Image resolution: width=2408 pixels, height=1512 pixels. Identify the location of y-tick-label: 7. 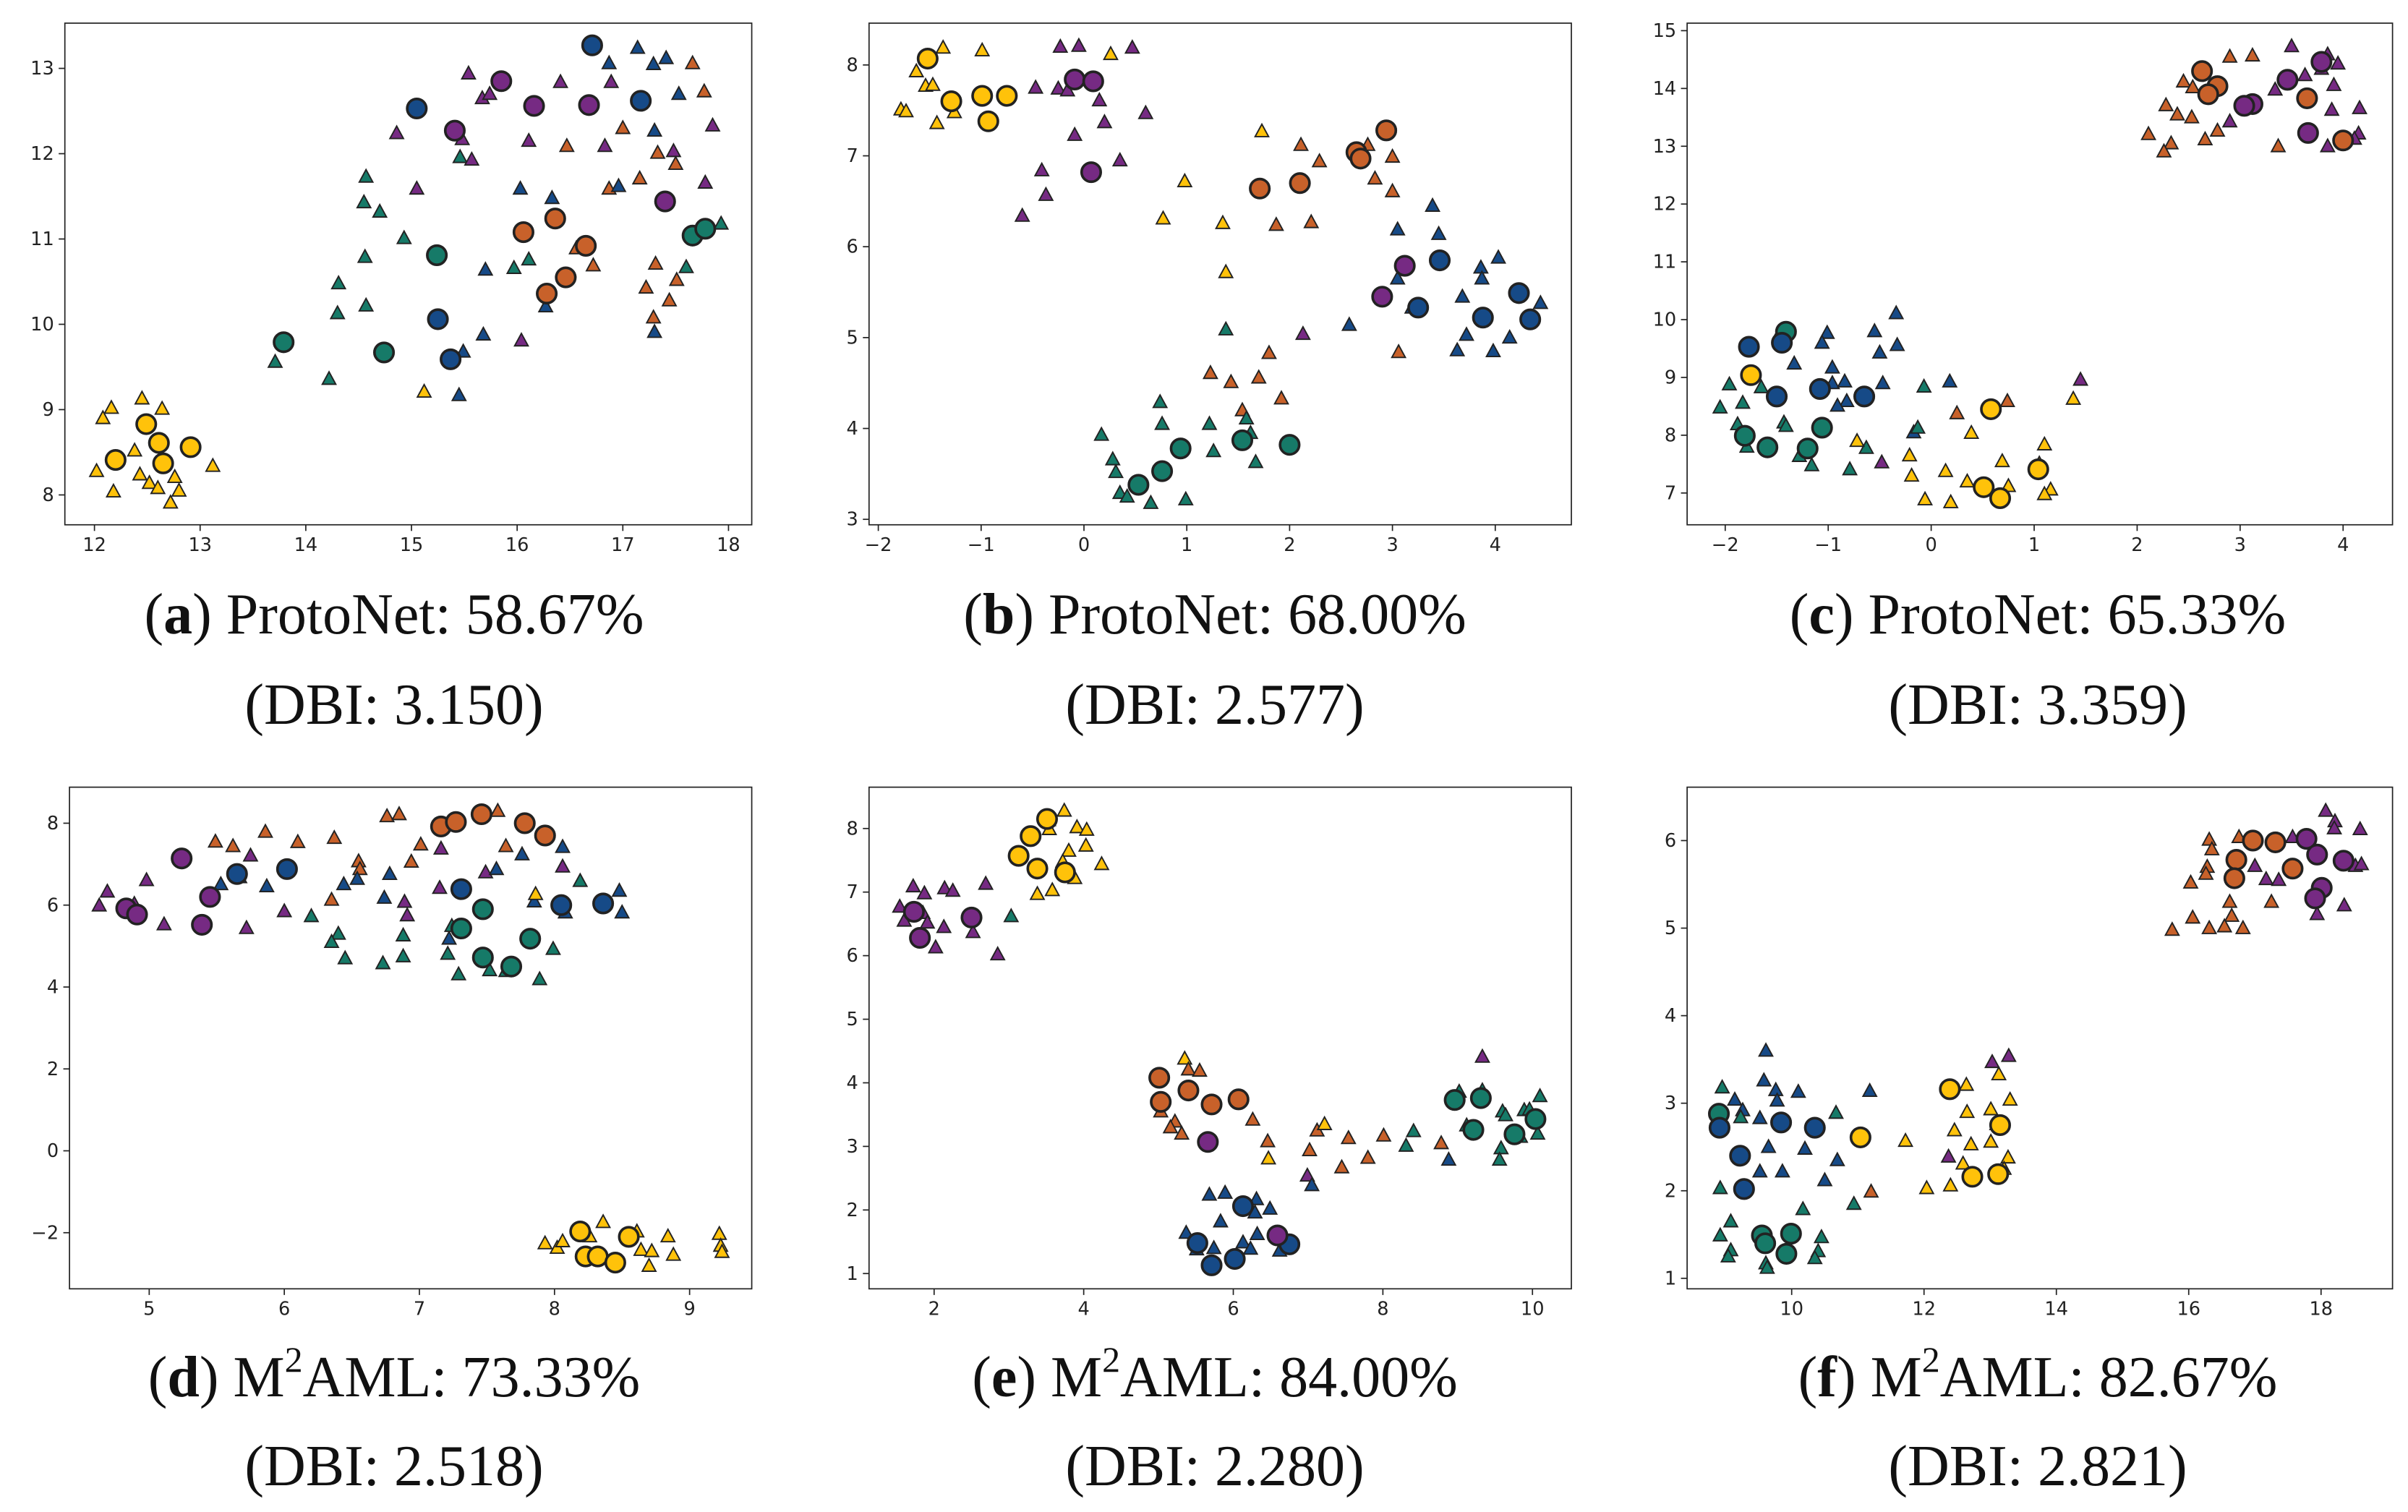
(852, 156).